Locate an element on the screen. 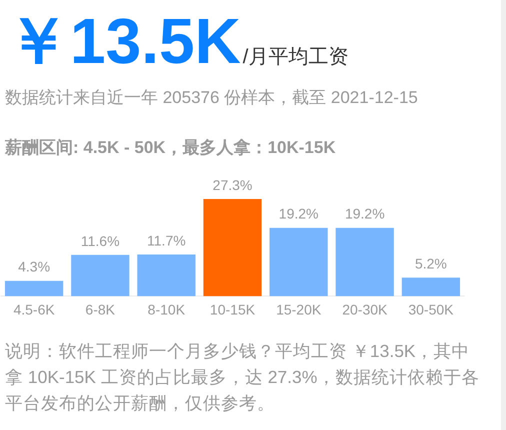 The height and width of the screenshot is (430, 506). x-tick-label: 30-50K is located at coordinates (431, 309).